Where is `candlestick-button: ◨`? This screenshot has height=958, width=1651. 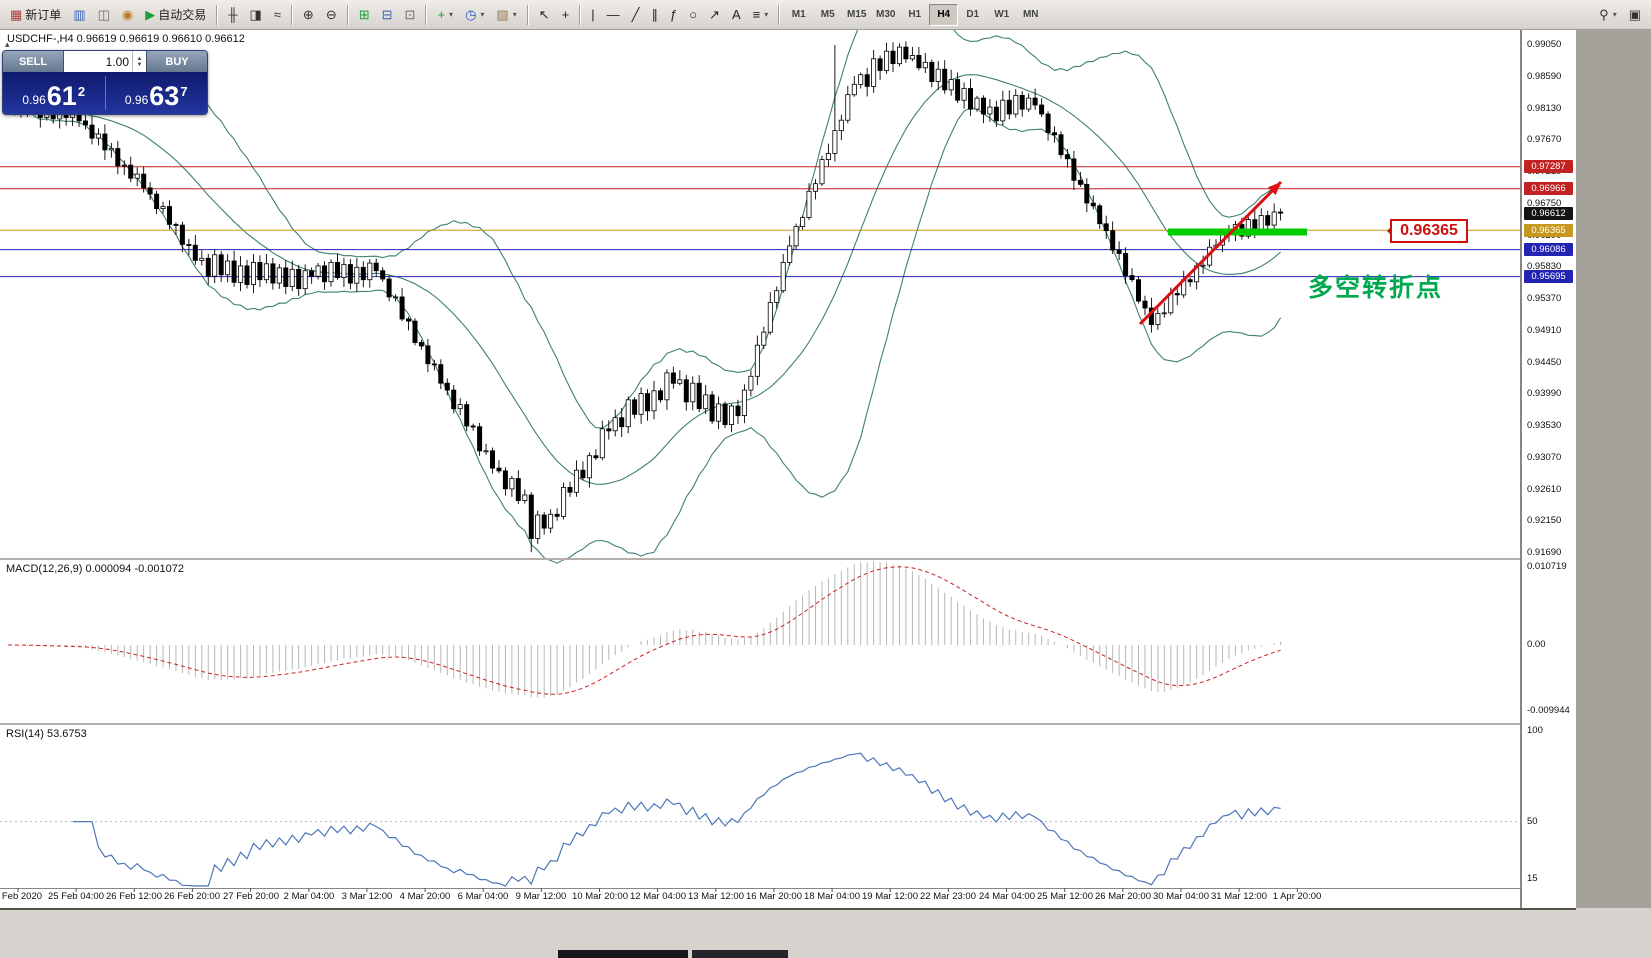
candlestick-button: ◨ is located at coordinates (255, 15).